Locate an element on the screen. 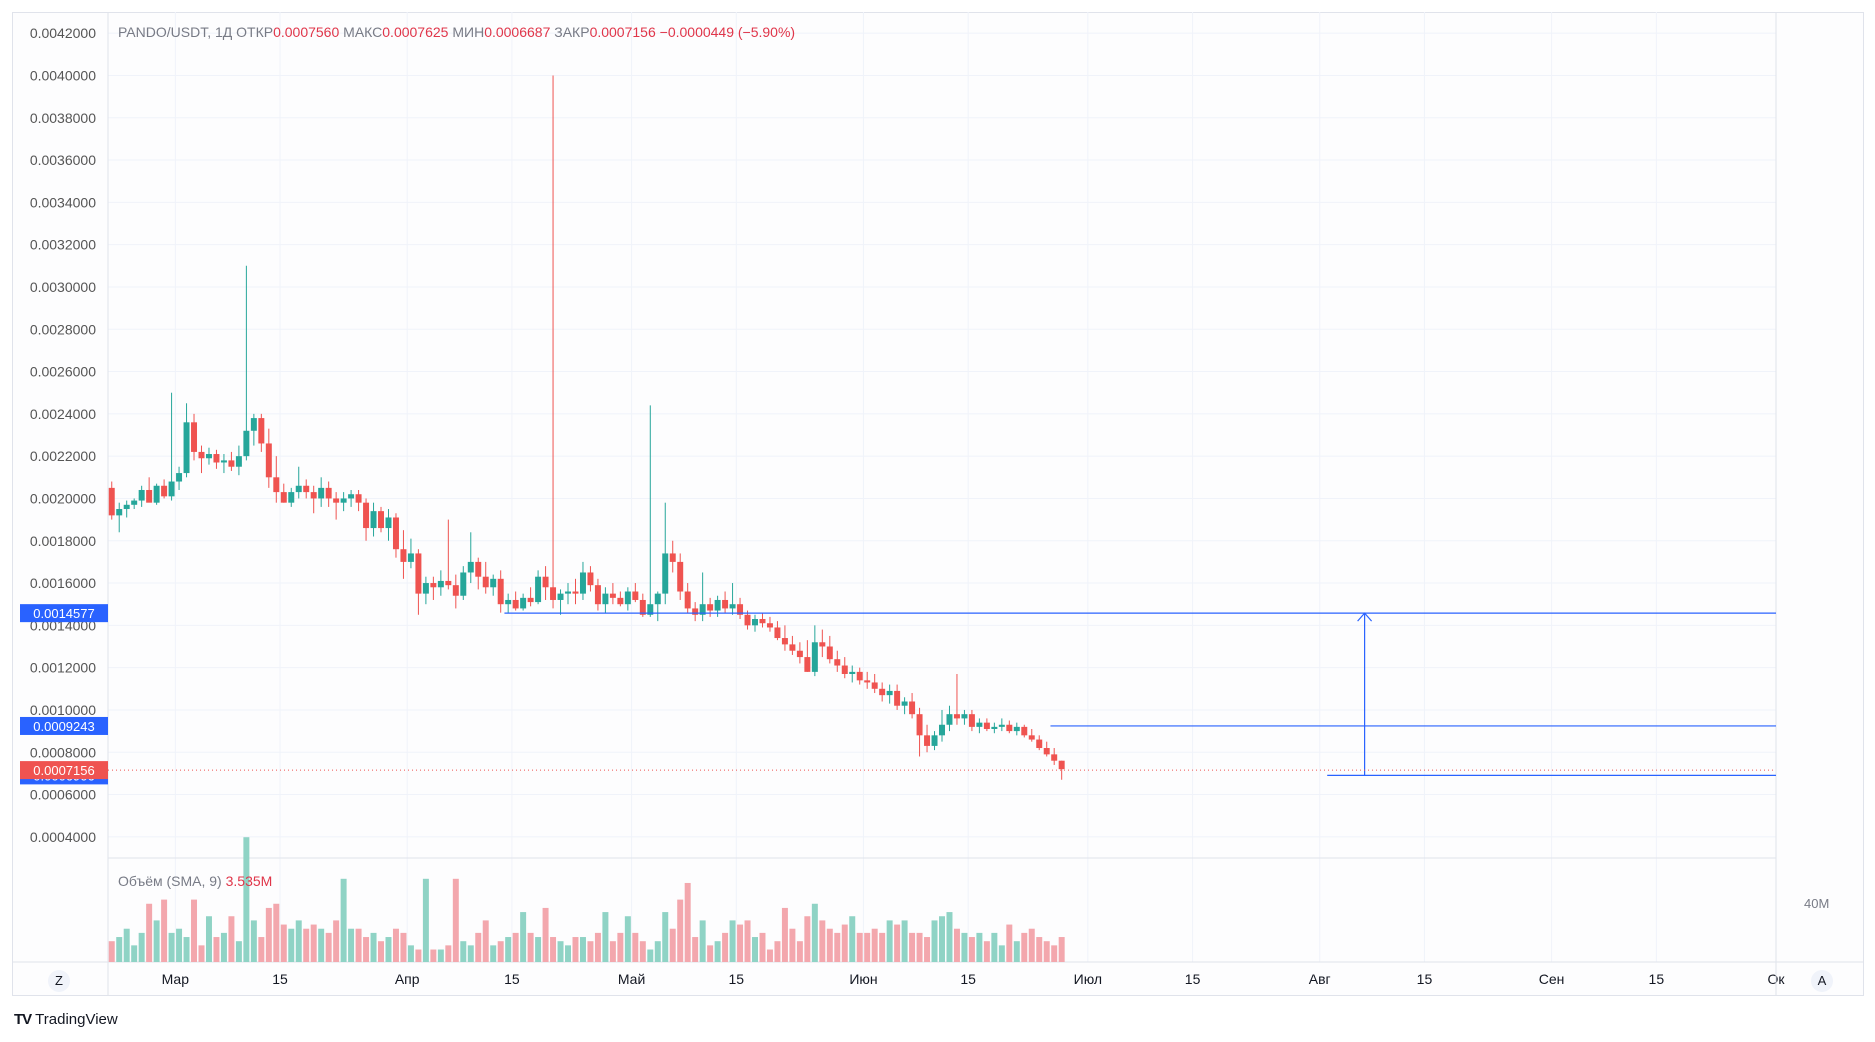  tradingview-footer: TV TradingView is located at coordinates (66, 1019).